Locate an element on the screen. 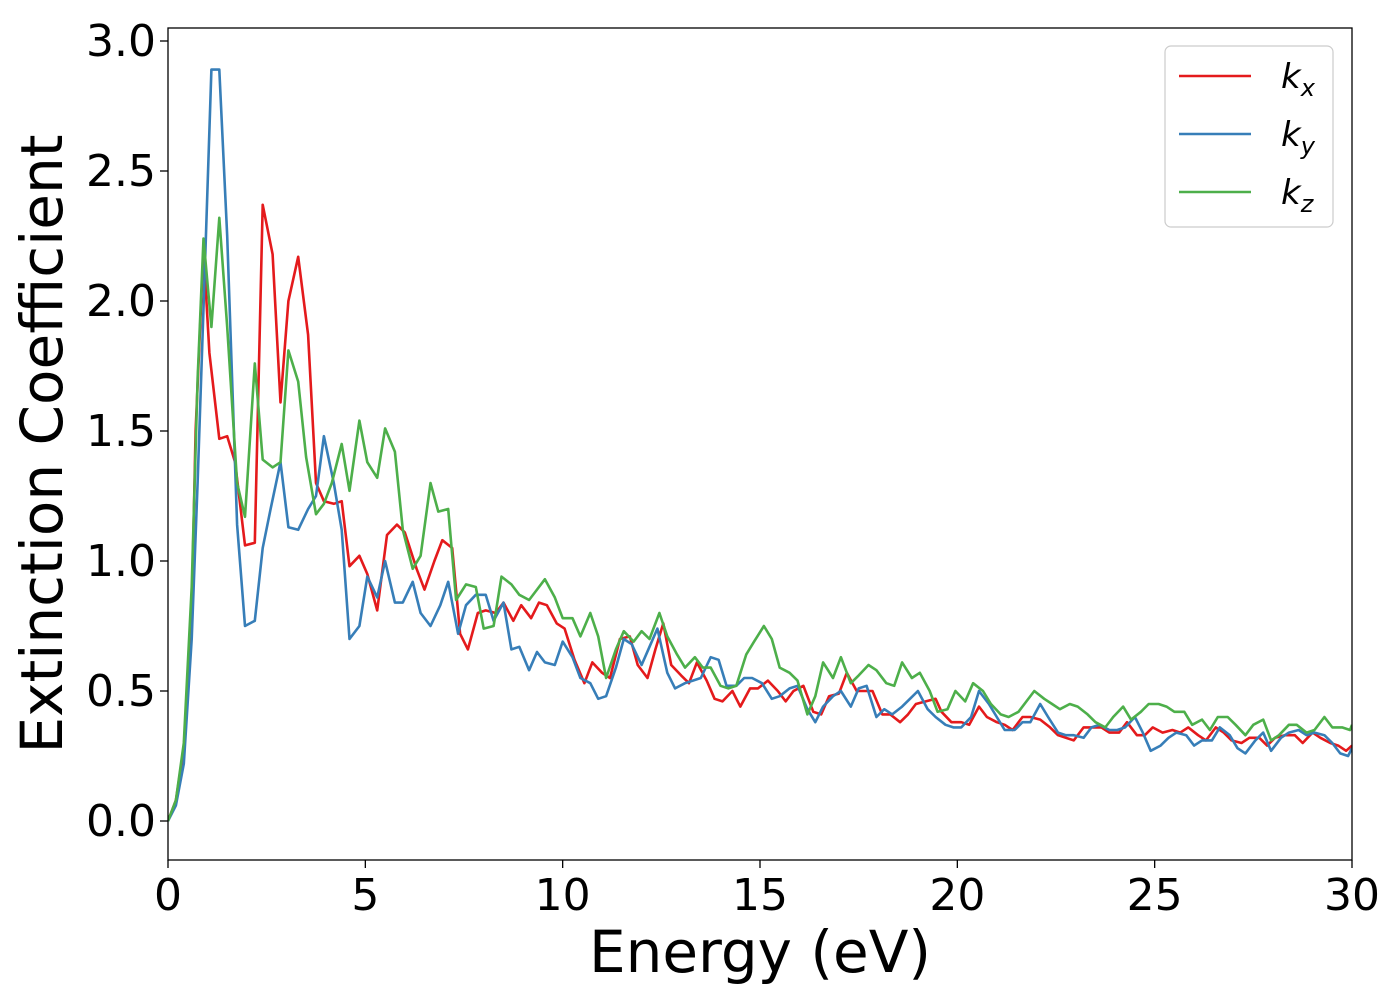  y-tick-label: 2.0 is located at coordinates (121, 301).